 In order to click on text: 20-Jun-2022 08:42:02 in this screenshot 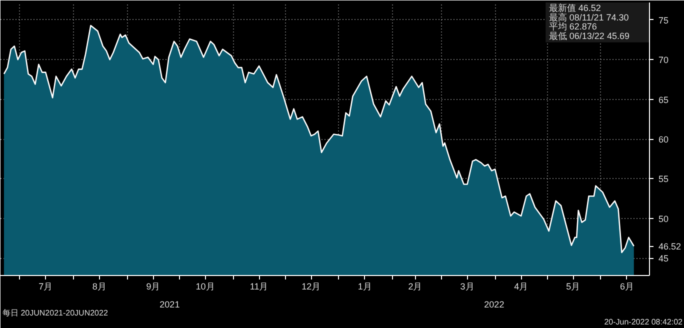, I will do `click(644, 322)`.